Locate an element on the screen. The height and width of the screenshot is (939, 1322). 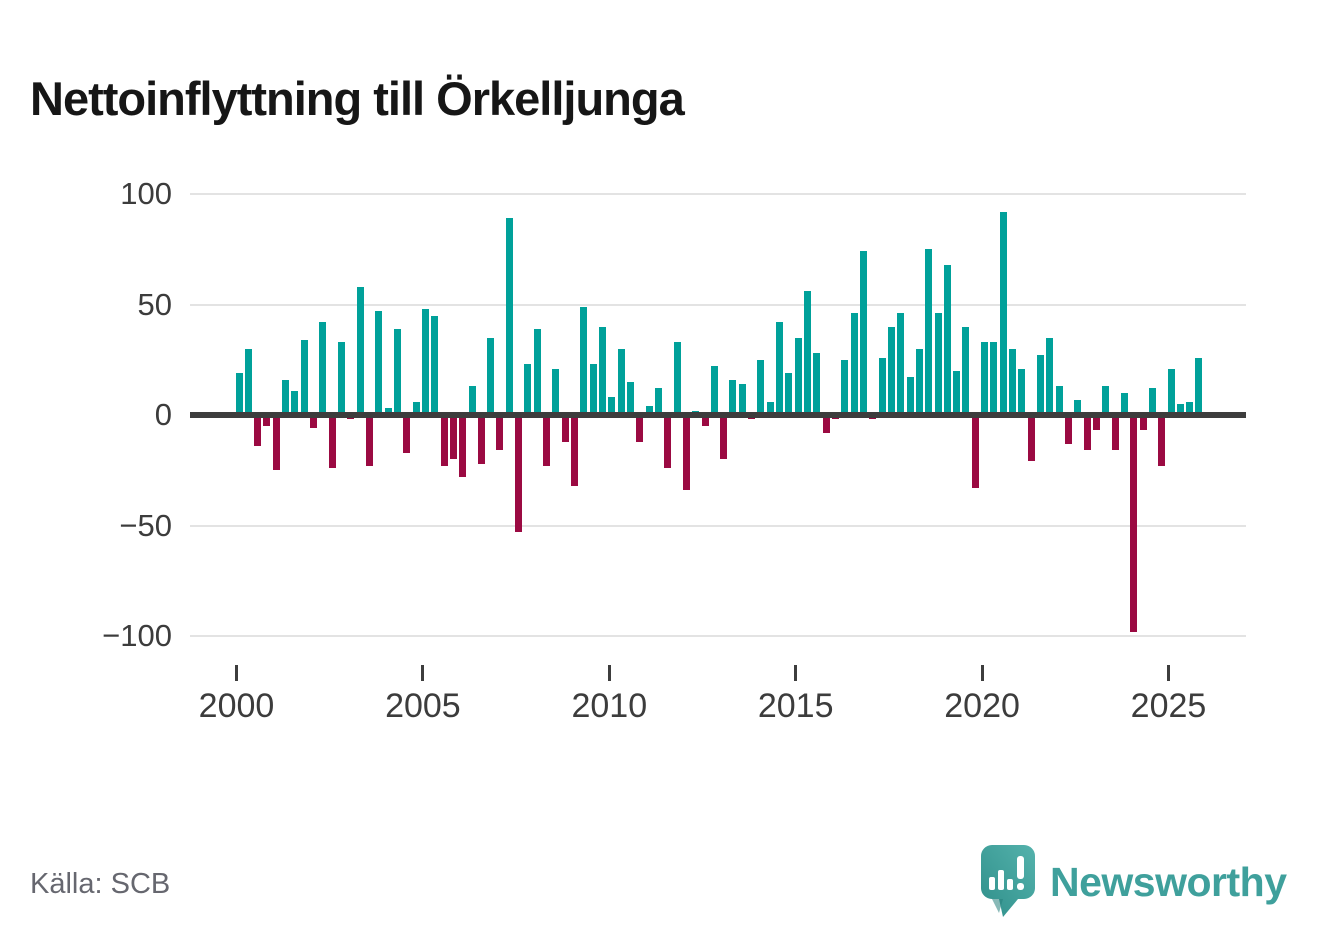
bar-2024Q1 is located at coordinates (1134, 523).